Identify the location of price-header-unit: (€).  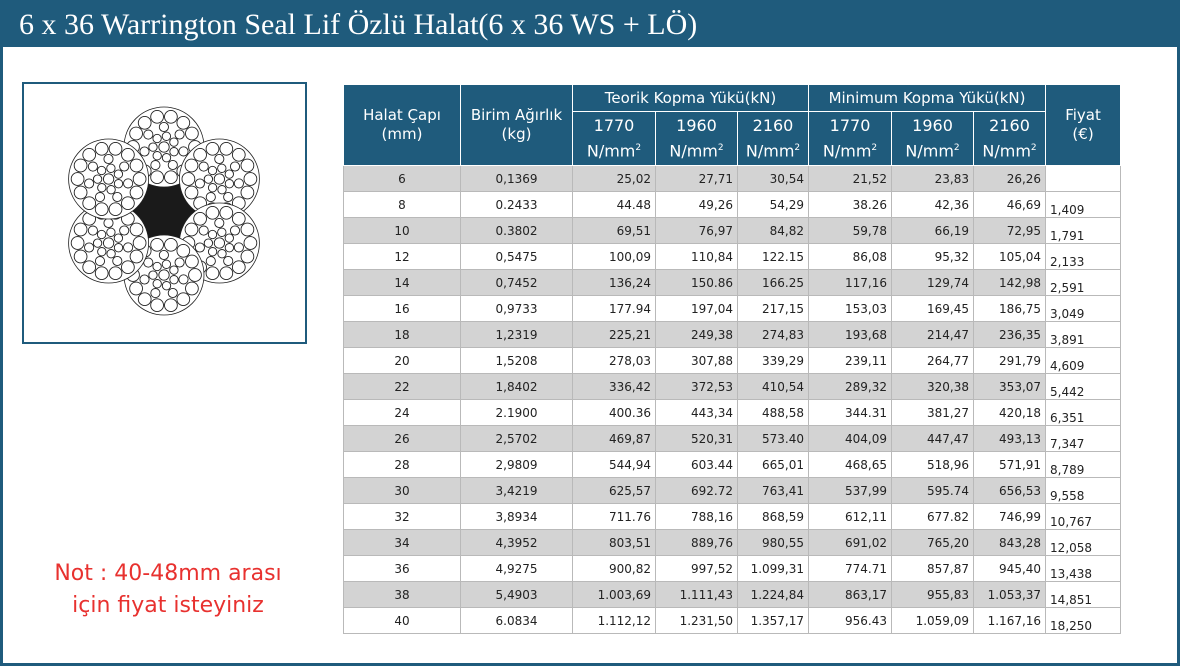
(1083, 134).